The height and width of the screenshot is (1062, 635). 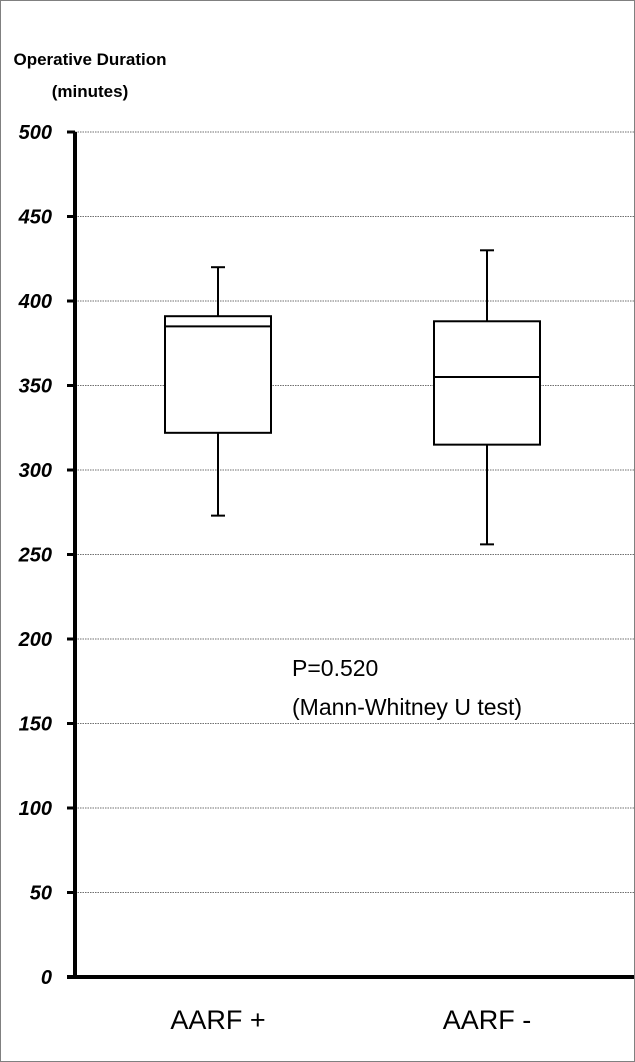 I want to click on y-tick-label: 450, so click(x=35, y=218).